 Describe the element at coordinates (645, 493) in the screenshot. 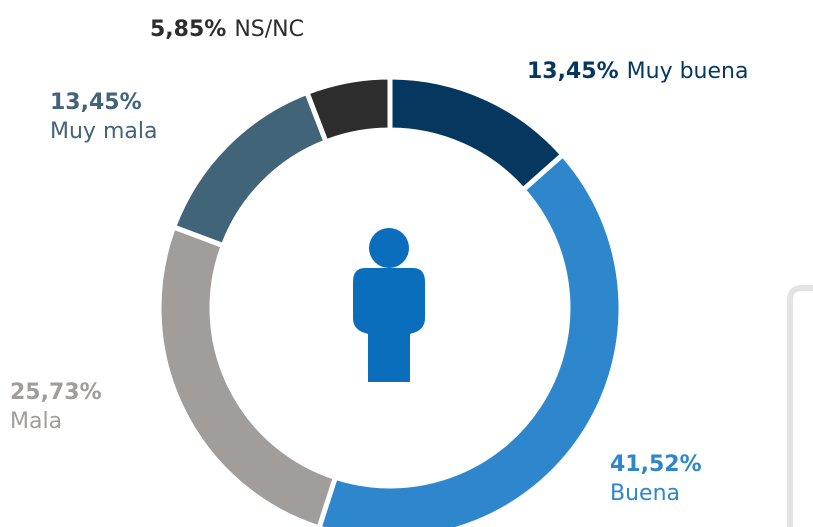

I see `category-label: Buena` at that location.